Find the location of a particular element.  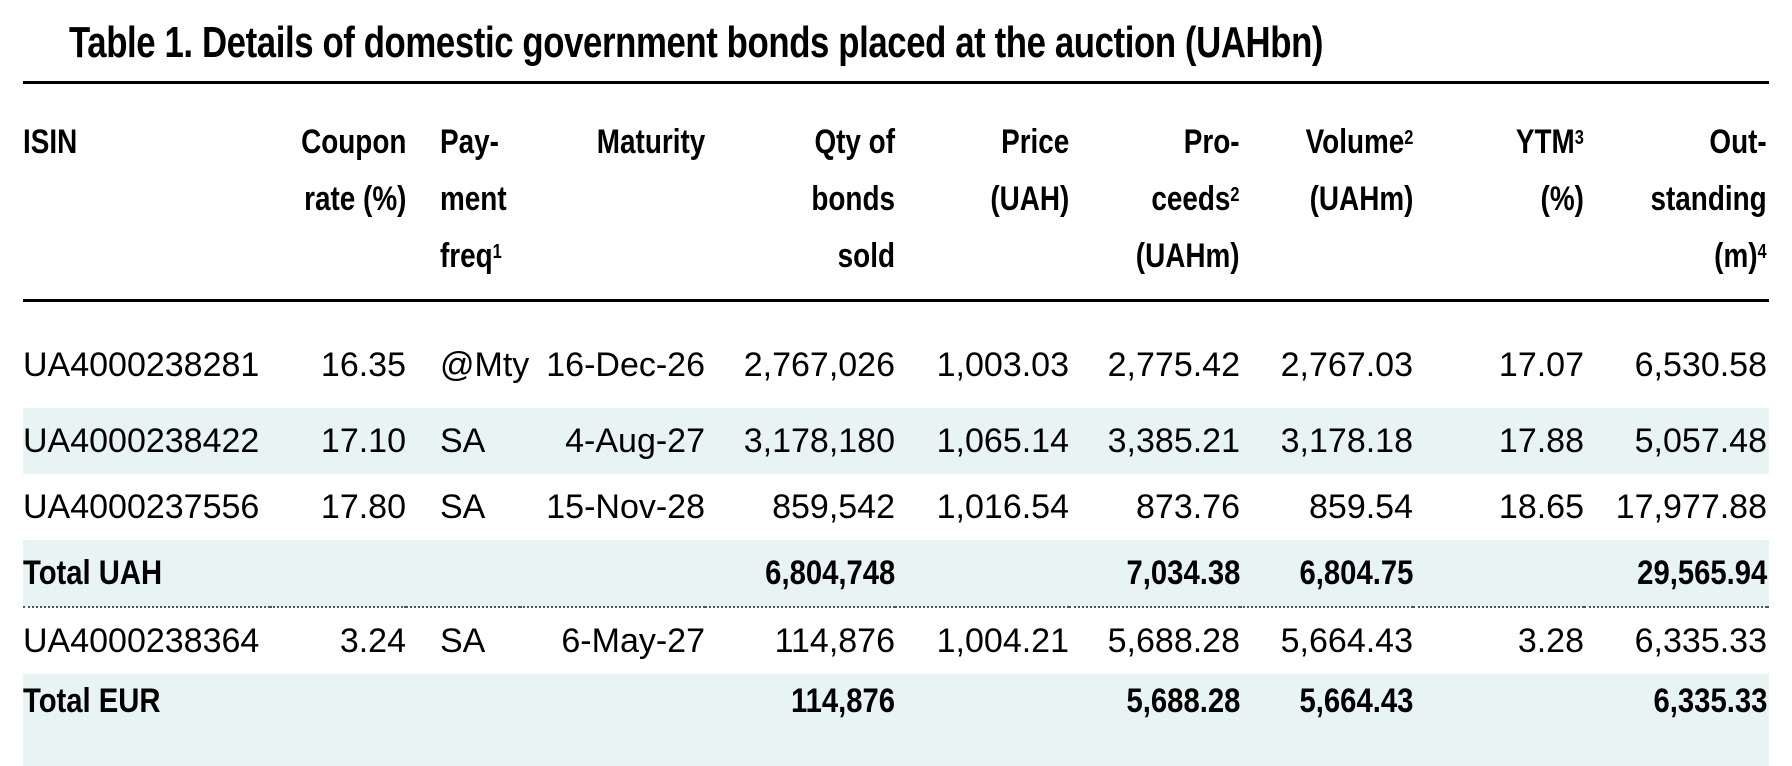

cell-outstanding: 6,530.58 is located at coordinates (1700, 364).